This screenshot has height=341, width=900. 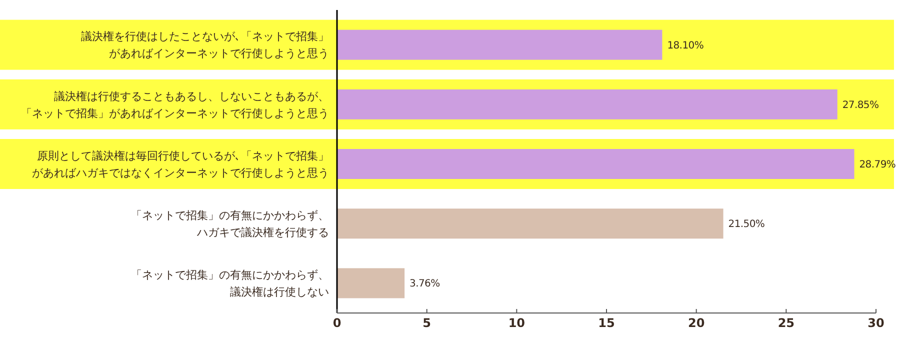 What do you see at coordinates (180, 164) in the screenshot?
I see `y-tick-label: 原則として議決権は毎回行使しているが､「ネットで招集」があればハガキではなくインターネットで行使しようと思う` at bounding box center [180, 164].